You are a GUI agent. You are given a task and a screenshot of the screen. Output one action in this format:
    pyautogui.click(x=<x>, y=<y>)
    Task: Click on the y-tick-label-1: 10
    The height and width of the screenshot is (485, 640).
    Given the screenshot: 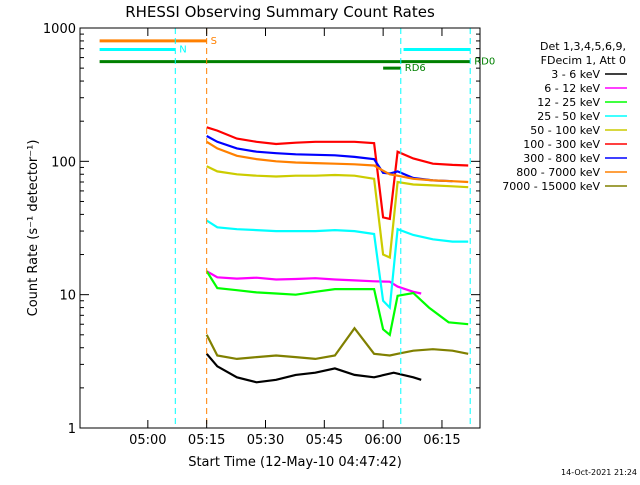 What is the action you would take?
    pyautogui.click(x=67, y=296)
    